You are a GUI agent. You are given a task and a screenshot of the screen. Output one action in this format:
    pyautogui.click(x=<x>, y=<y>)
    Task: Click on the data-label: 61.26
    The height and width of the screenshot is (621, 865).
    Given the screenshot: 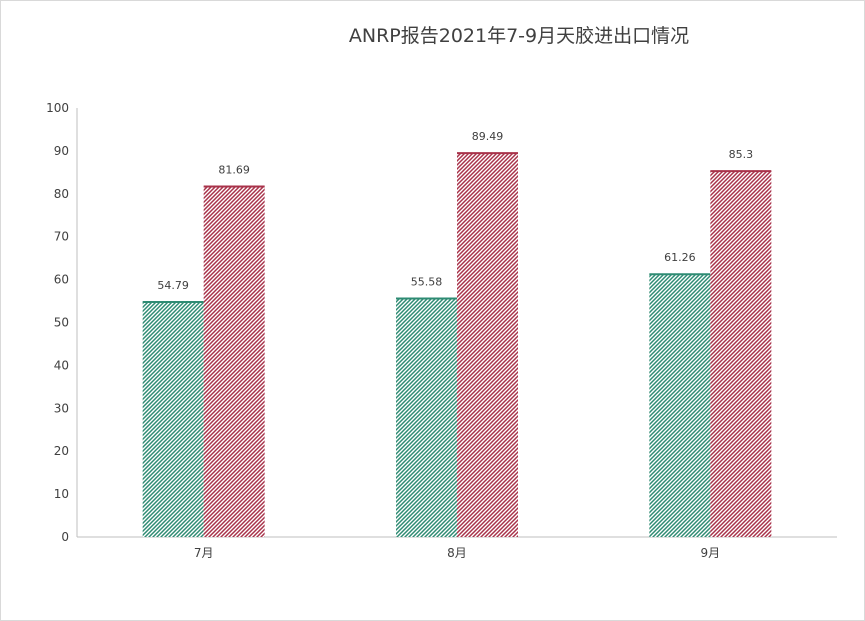 What is the action you would take?
    pyautogui.click(x=680, y=257)
    